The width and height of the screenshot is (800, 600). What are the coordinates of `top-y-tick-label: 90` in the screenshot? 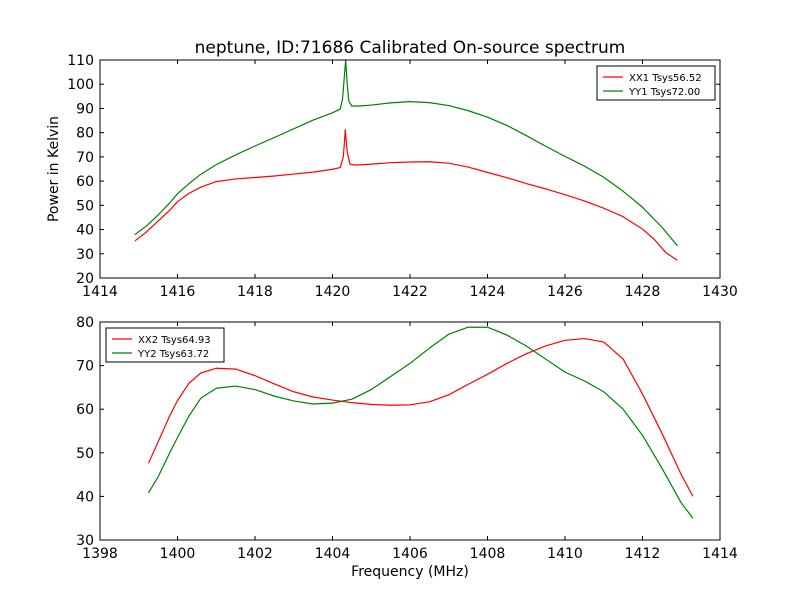 It's located at (85, 109).